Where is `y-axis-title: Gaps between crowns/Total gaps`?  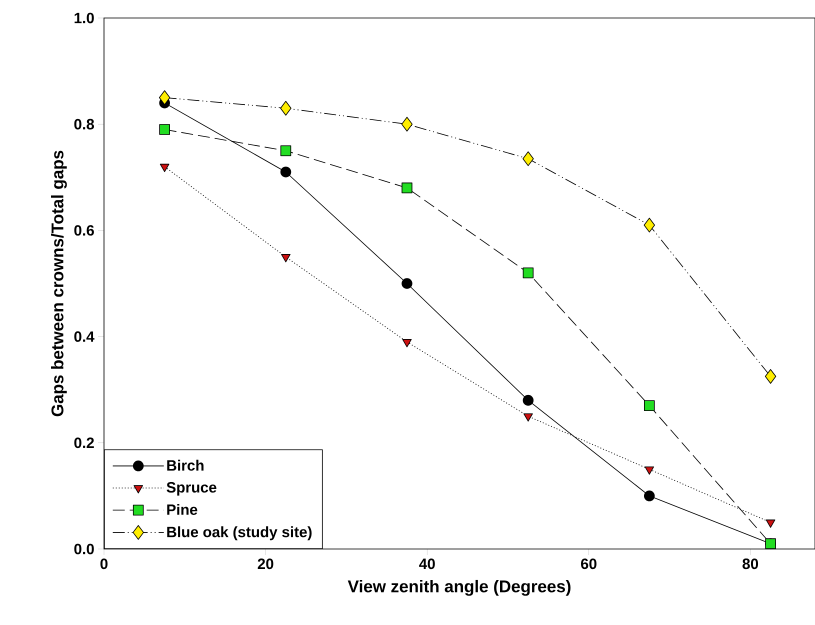 y-axis-title: Gaps between crowns/Total gaps is located at coordinates (59, 283).